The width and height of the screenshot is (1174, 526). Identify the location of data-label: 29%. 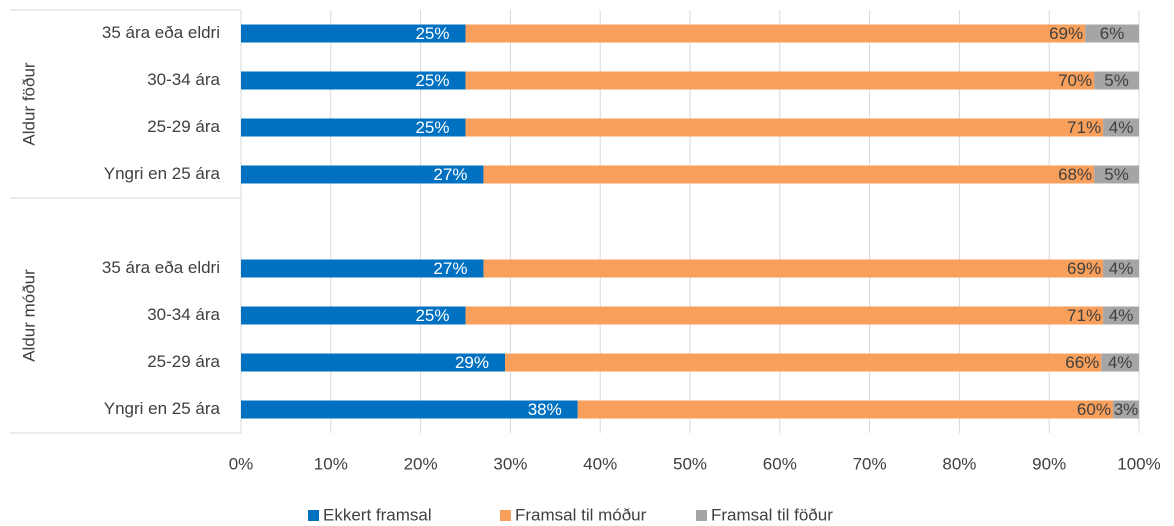
(472, 362).